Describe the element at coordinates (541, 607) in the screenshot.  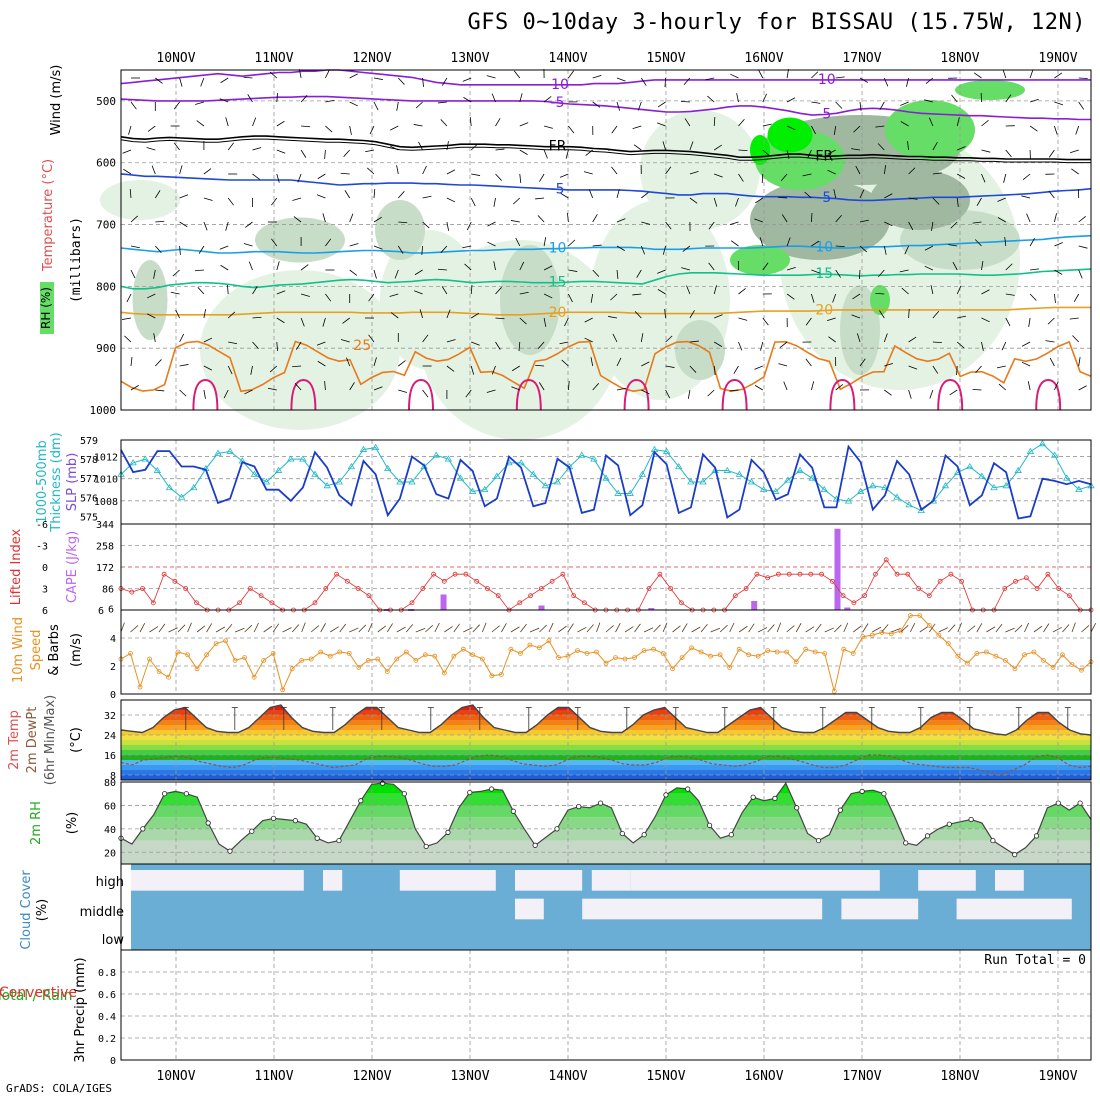
I see `cape-bar` at that location.